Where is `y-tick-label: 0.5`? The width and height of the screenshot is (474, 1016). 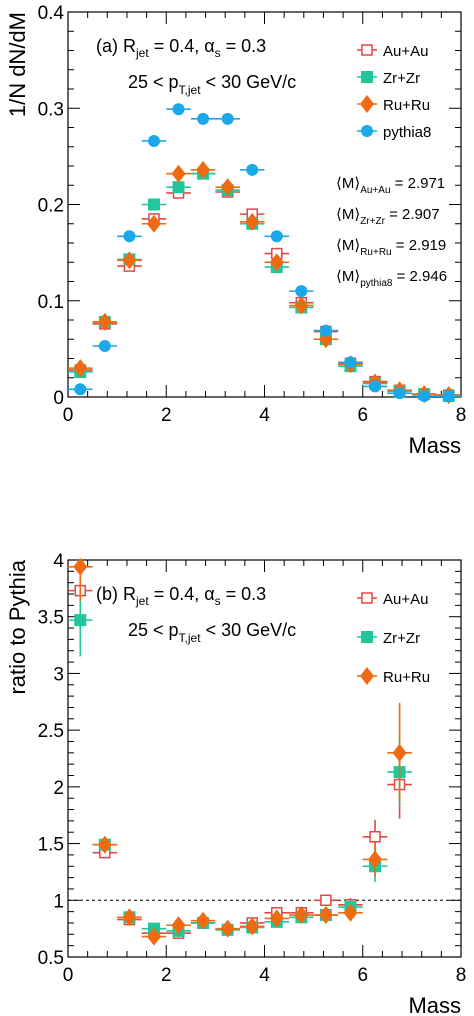 y-tick-label: 0.5 is located at coordinates (51, 958).